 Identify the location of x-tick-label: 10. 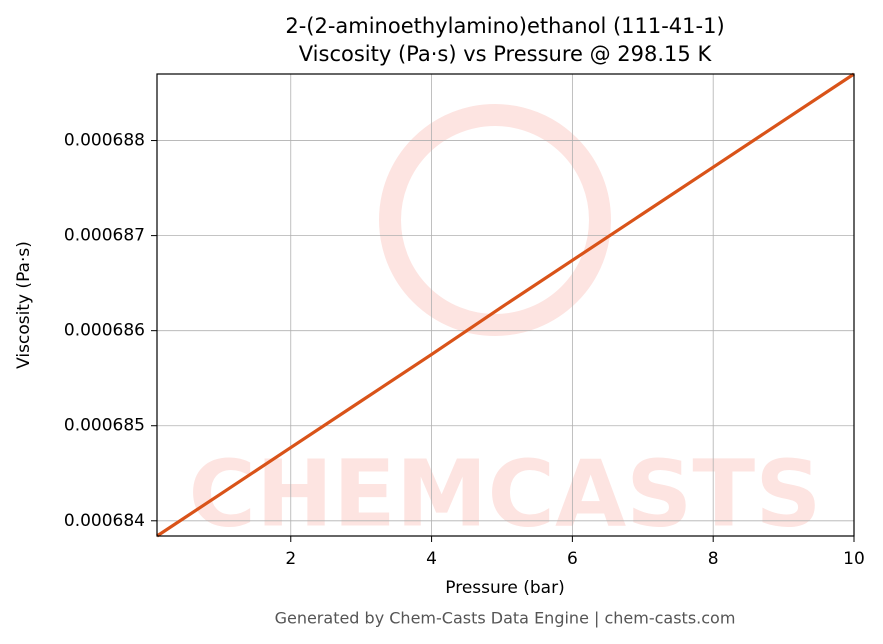
(854, 559).